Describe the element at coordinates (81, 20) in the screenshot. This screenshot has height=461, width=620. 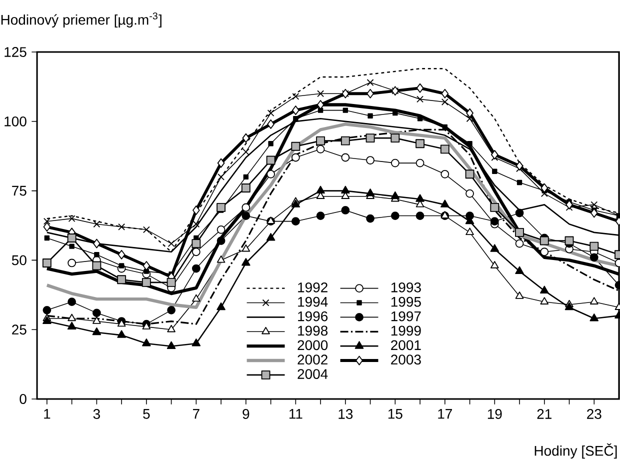
I see `y-axis-title: Hodinový priemer [µg.m$^{-3}$]` at that location.